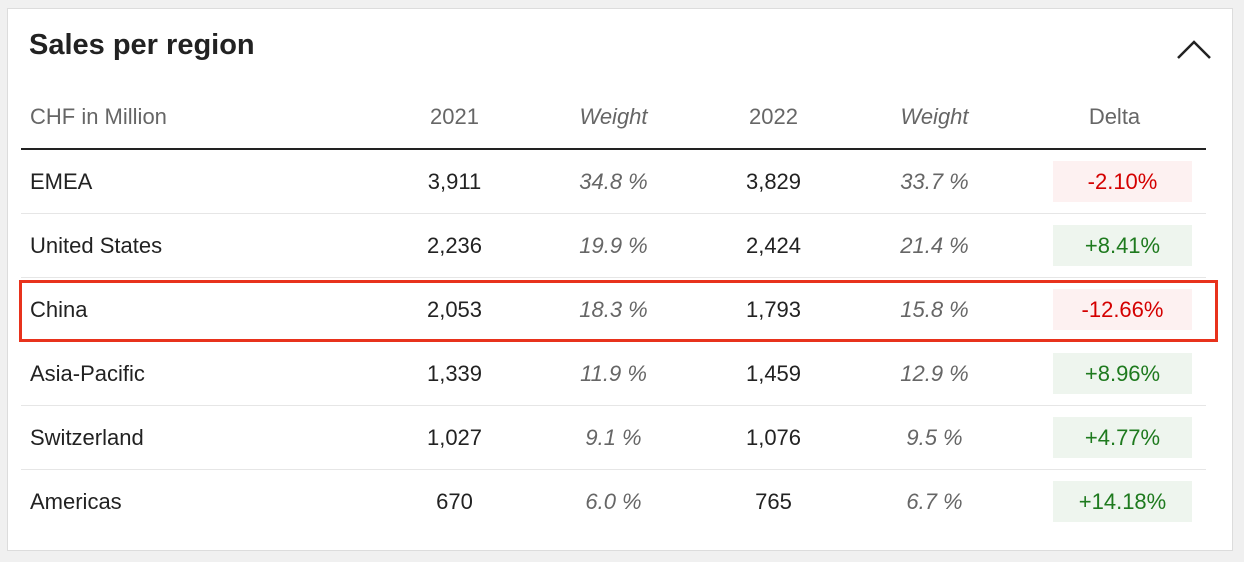 This screenshot has width=1244, height=562. I want to click on chevron-up-icon, so click(1194, 49).